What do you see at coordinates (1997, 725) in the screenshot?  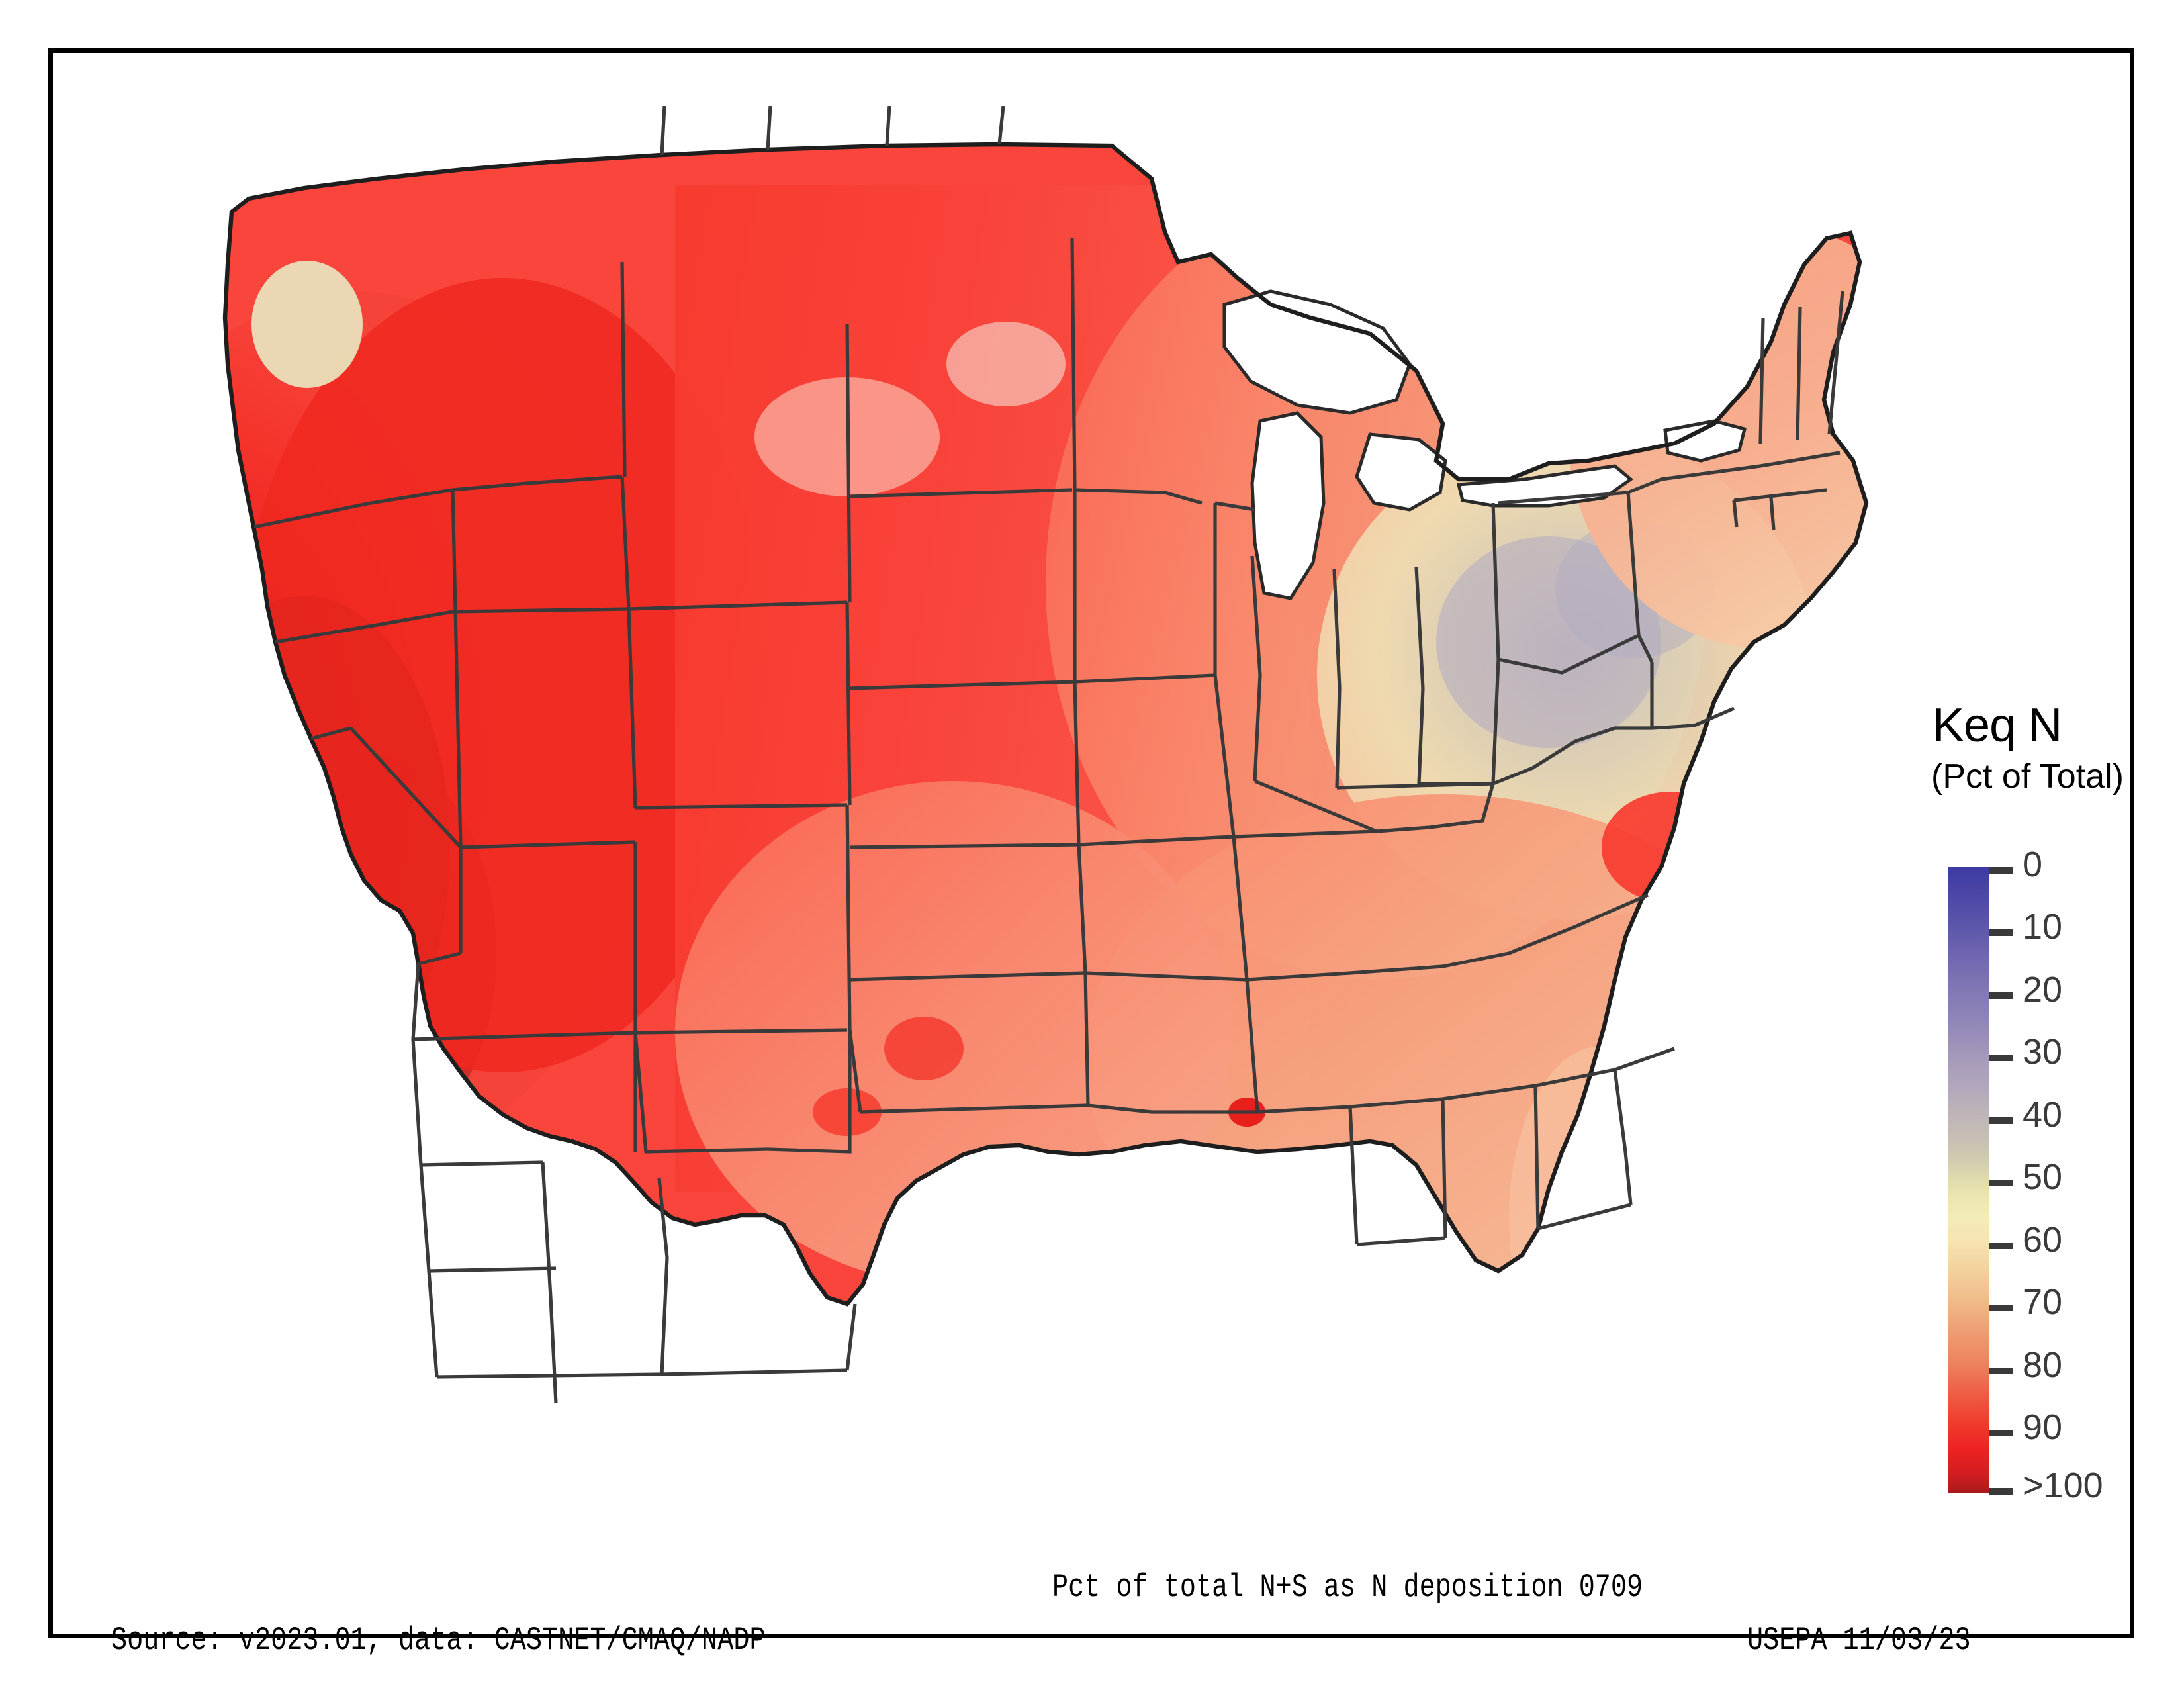 I see `legend-title: Keq N` at bounding box center [1997, 725].